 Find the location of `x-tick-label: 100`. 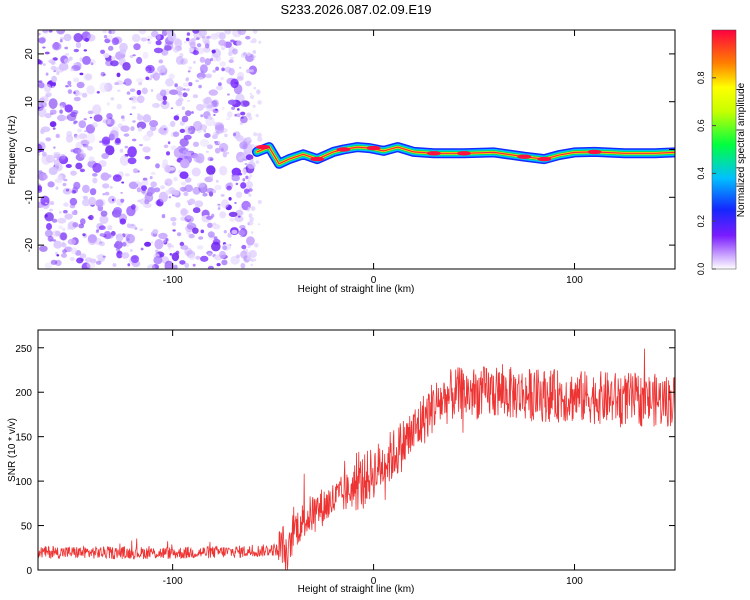

x-tick-label: 100 is located at coordinates (574, 581).